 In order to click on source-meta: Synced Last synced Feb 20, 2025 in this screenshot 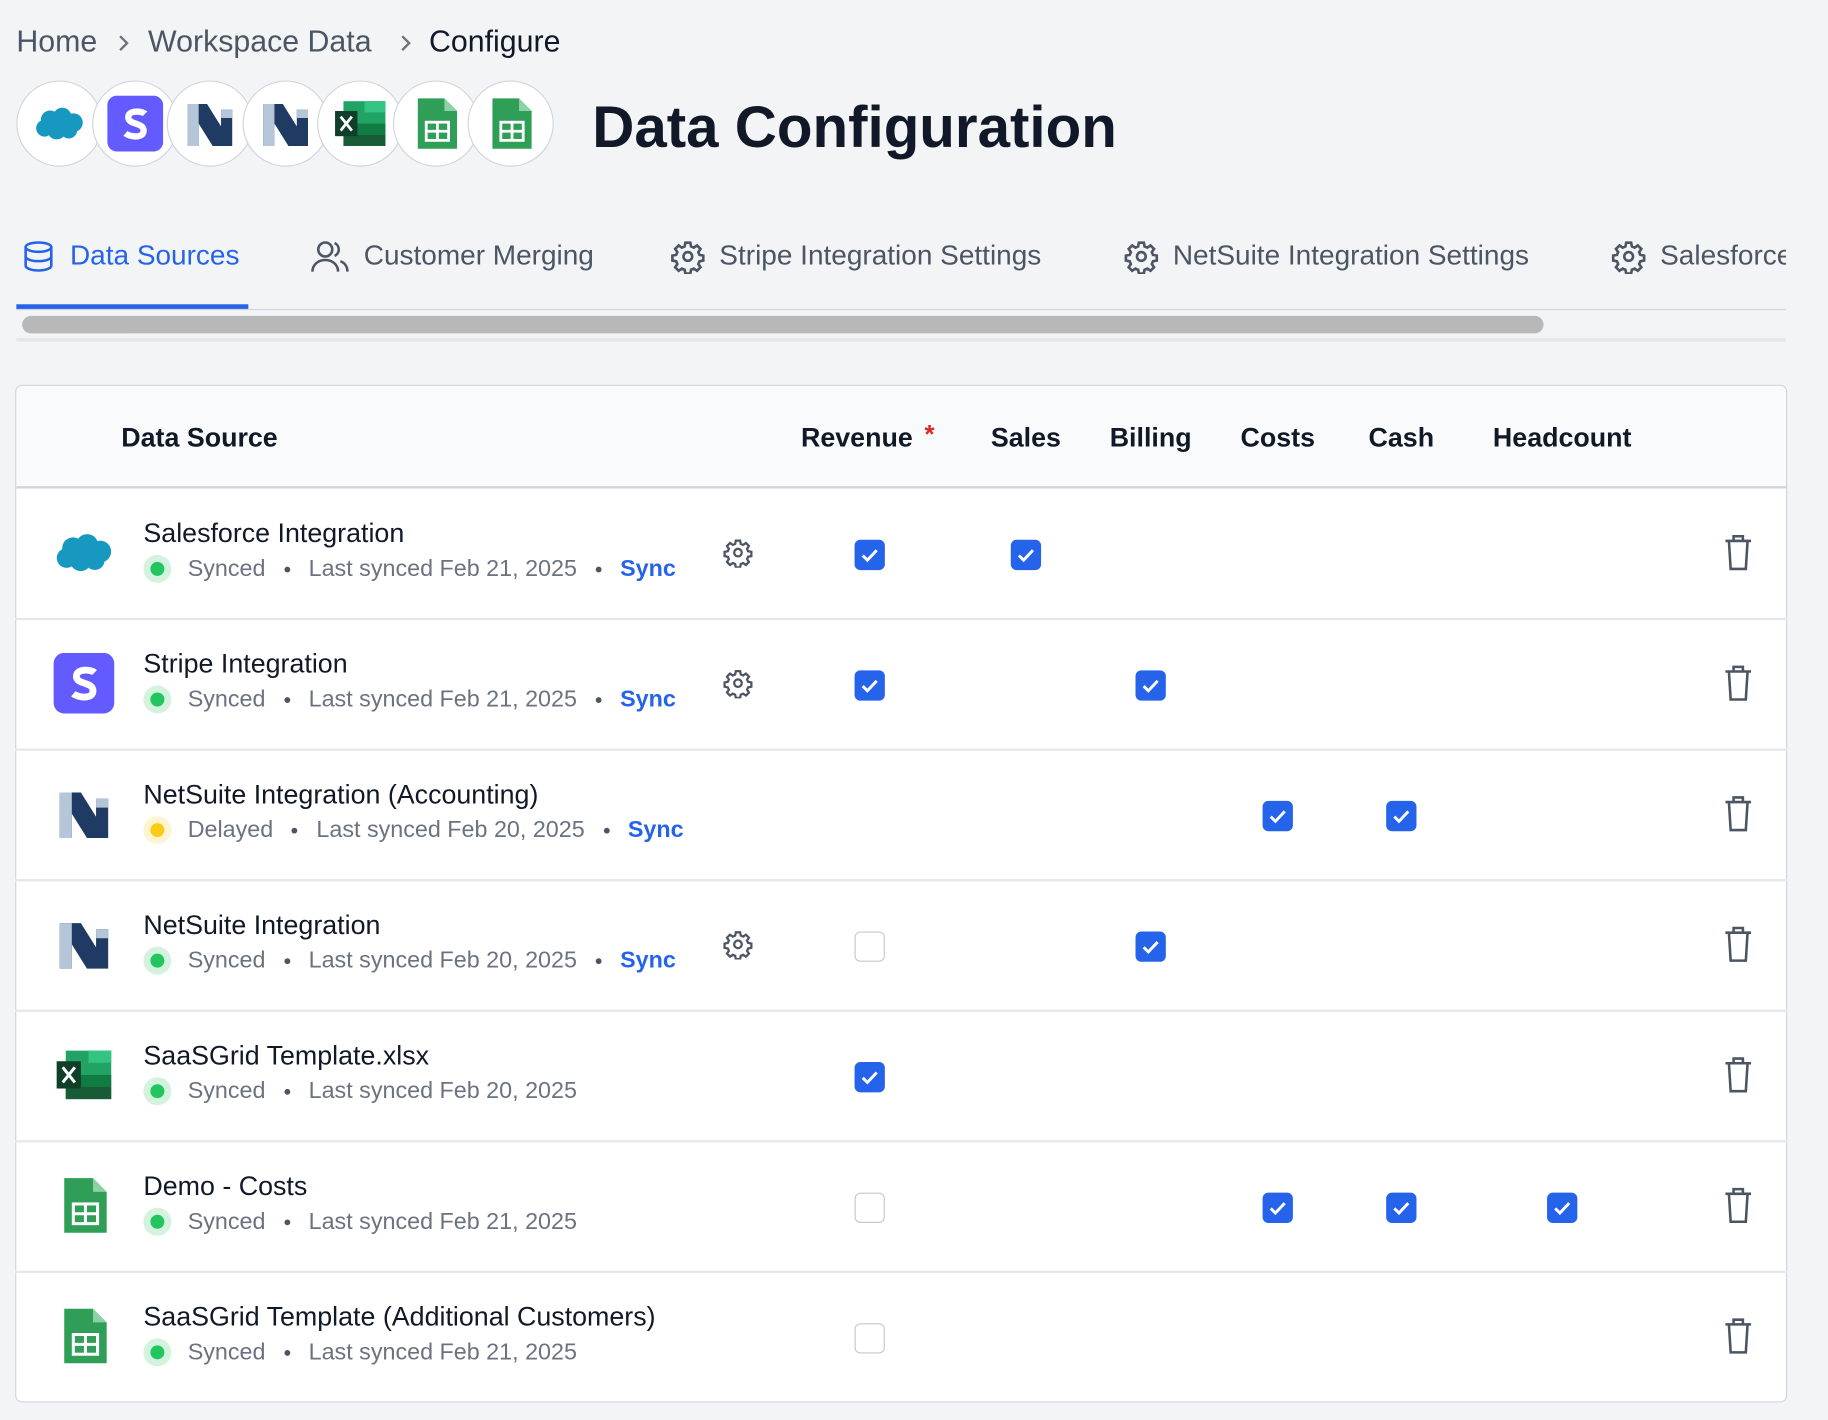, I will do `click(360, 1091)`.